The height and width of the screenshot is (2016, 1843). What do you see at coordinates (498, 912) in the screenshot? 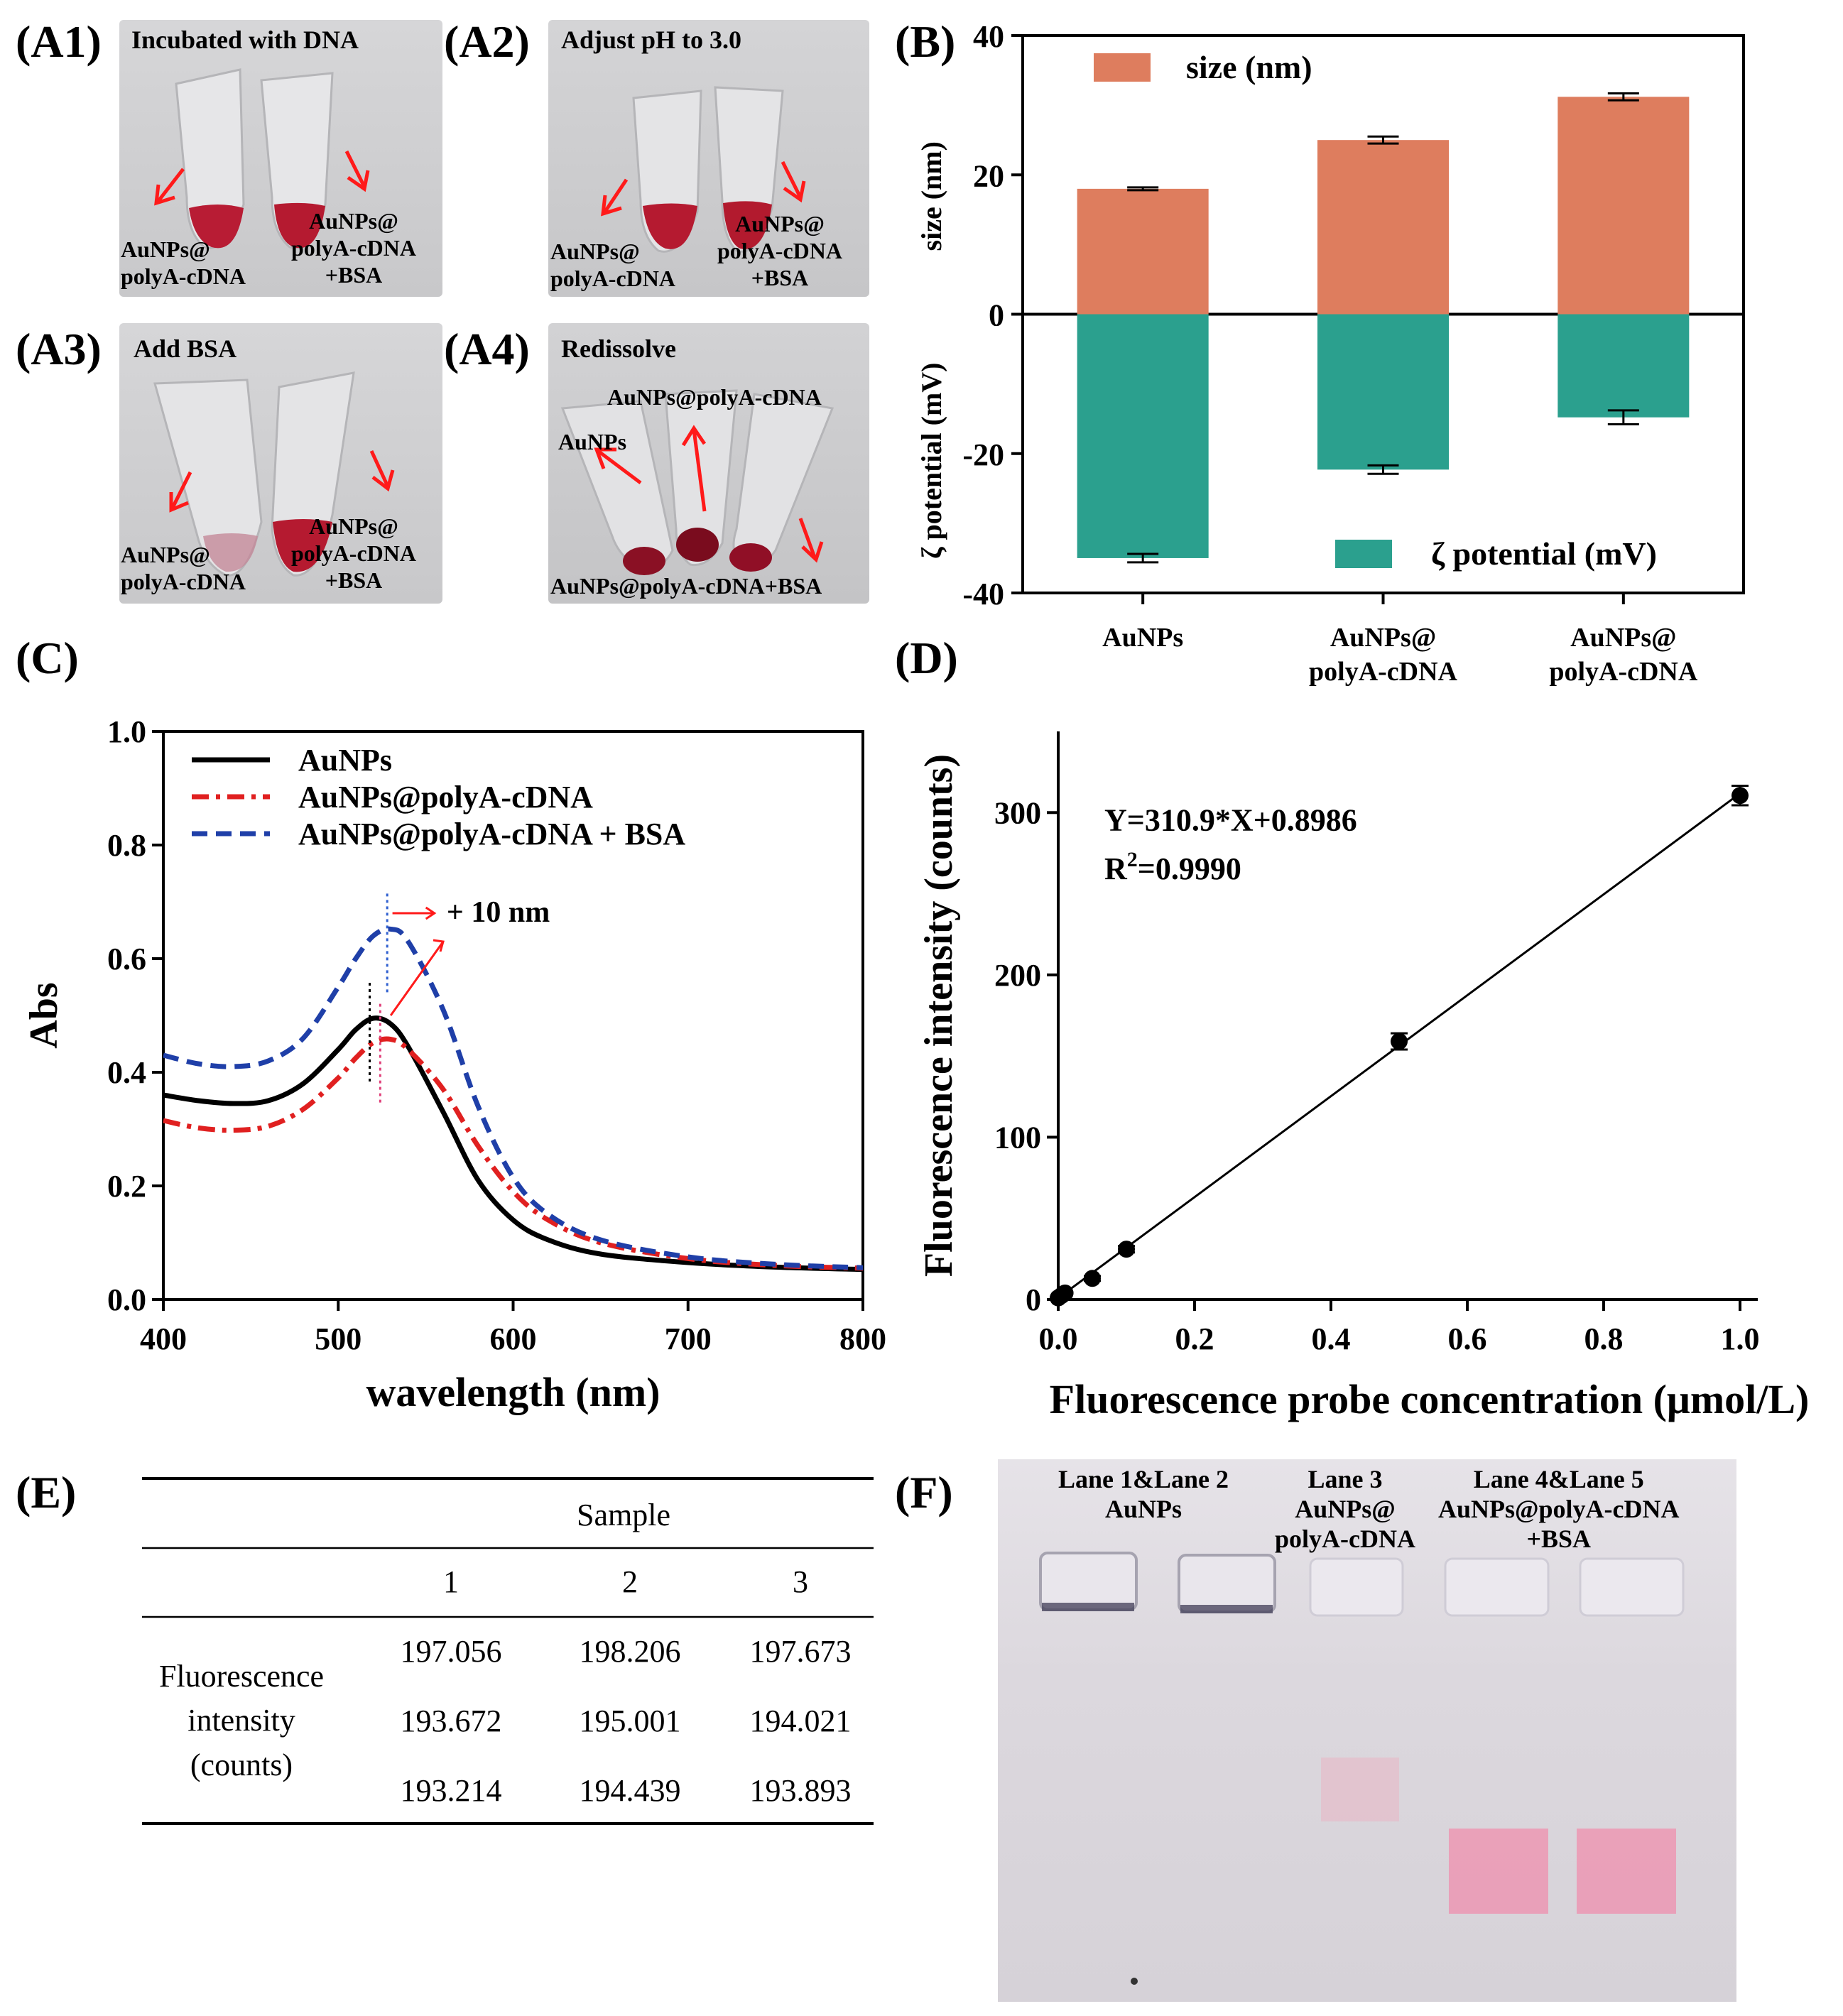
I see `annotation-label: + 10 nm` at bounding box center [498, 912].